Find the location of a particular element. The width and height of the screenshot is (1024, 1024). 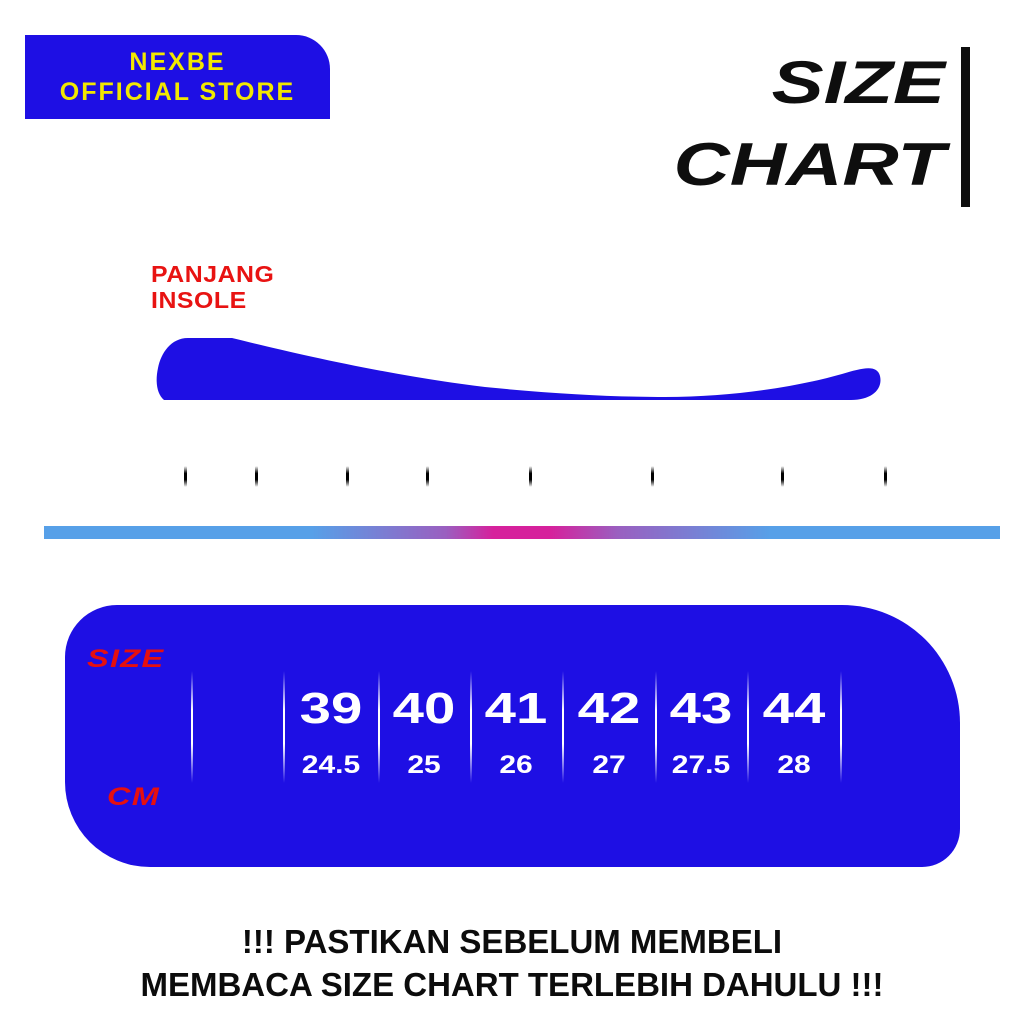

size-column: 41 26 is located at coordinates (516, 732).